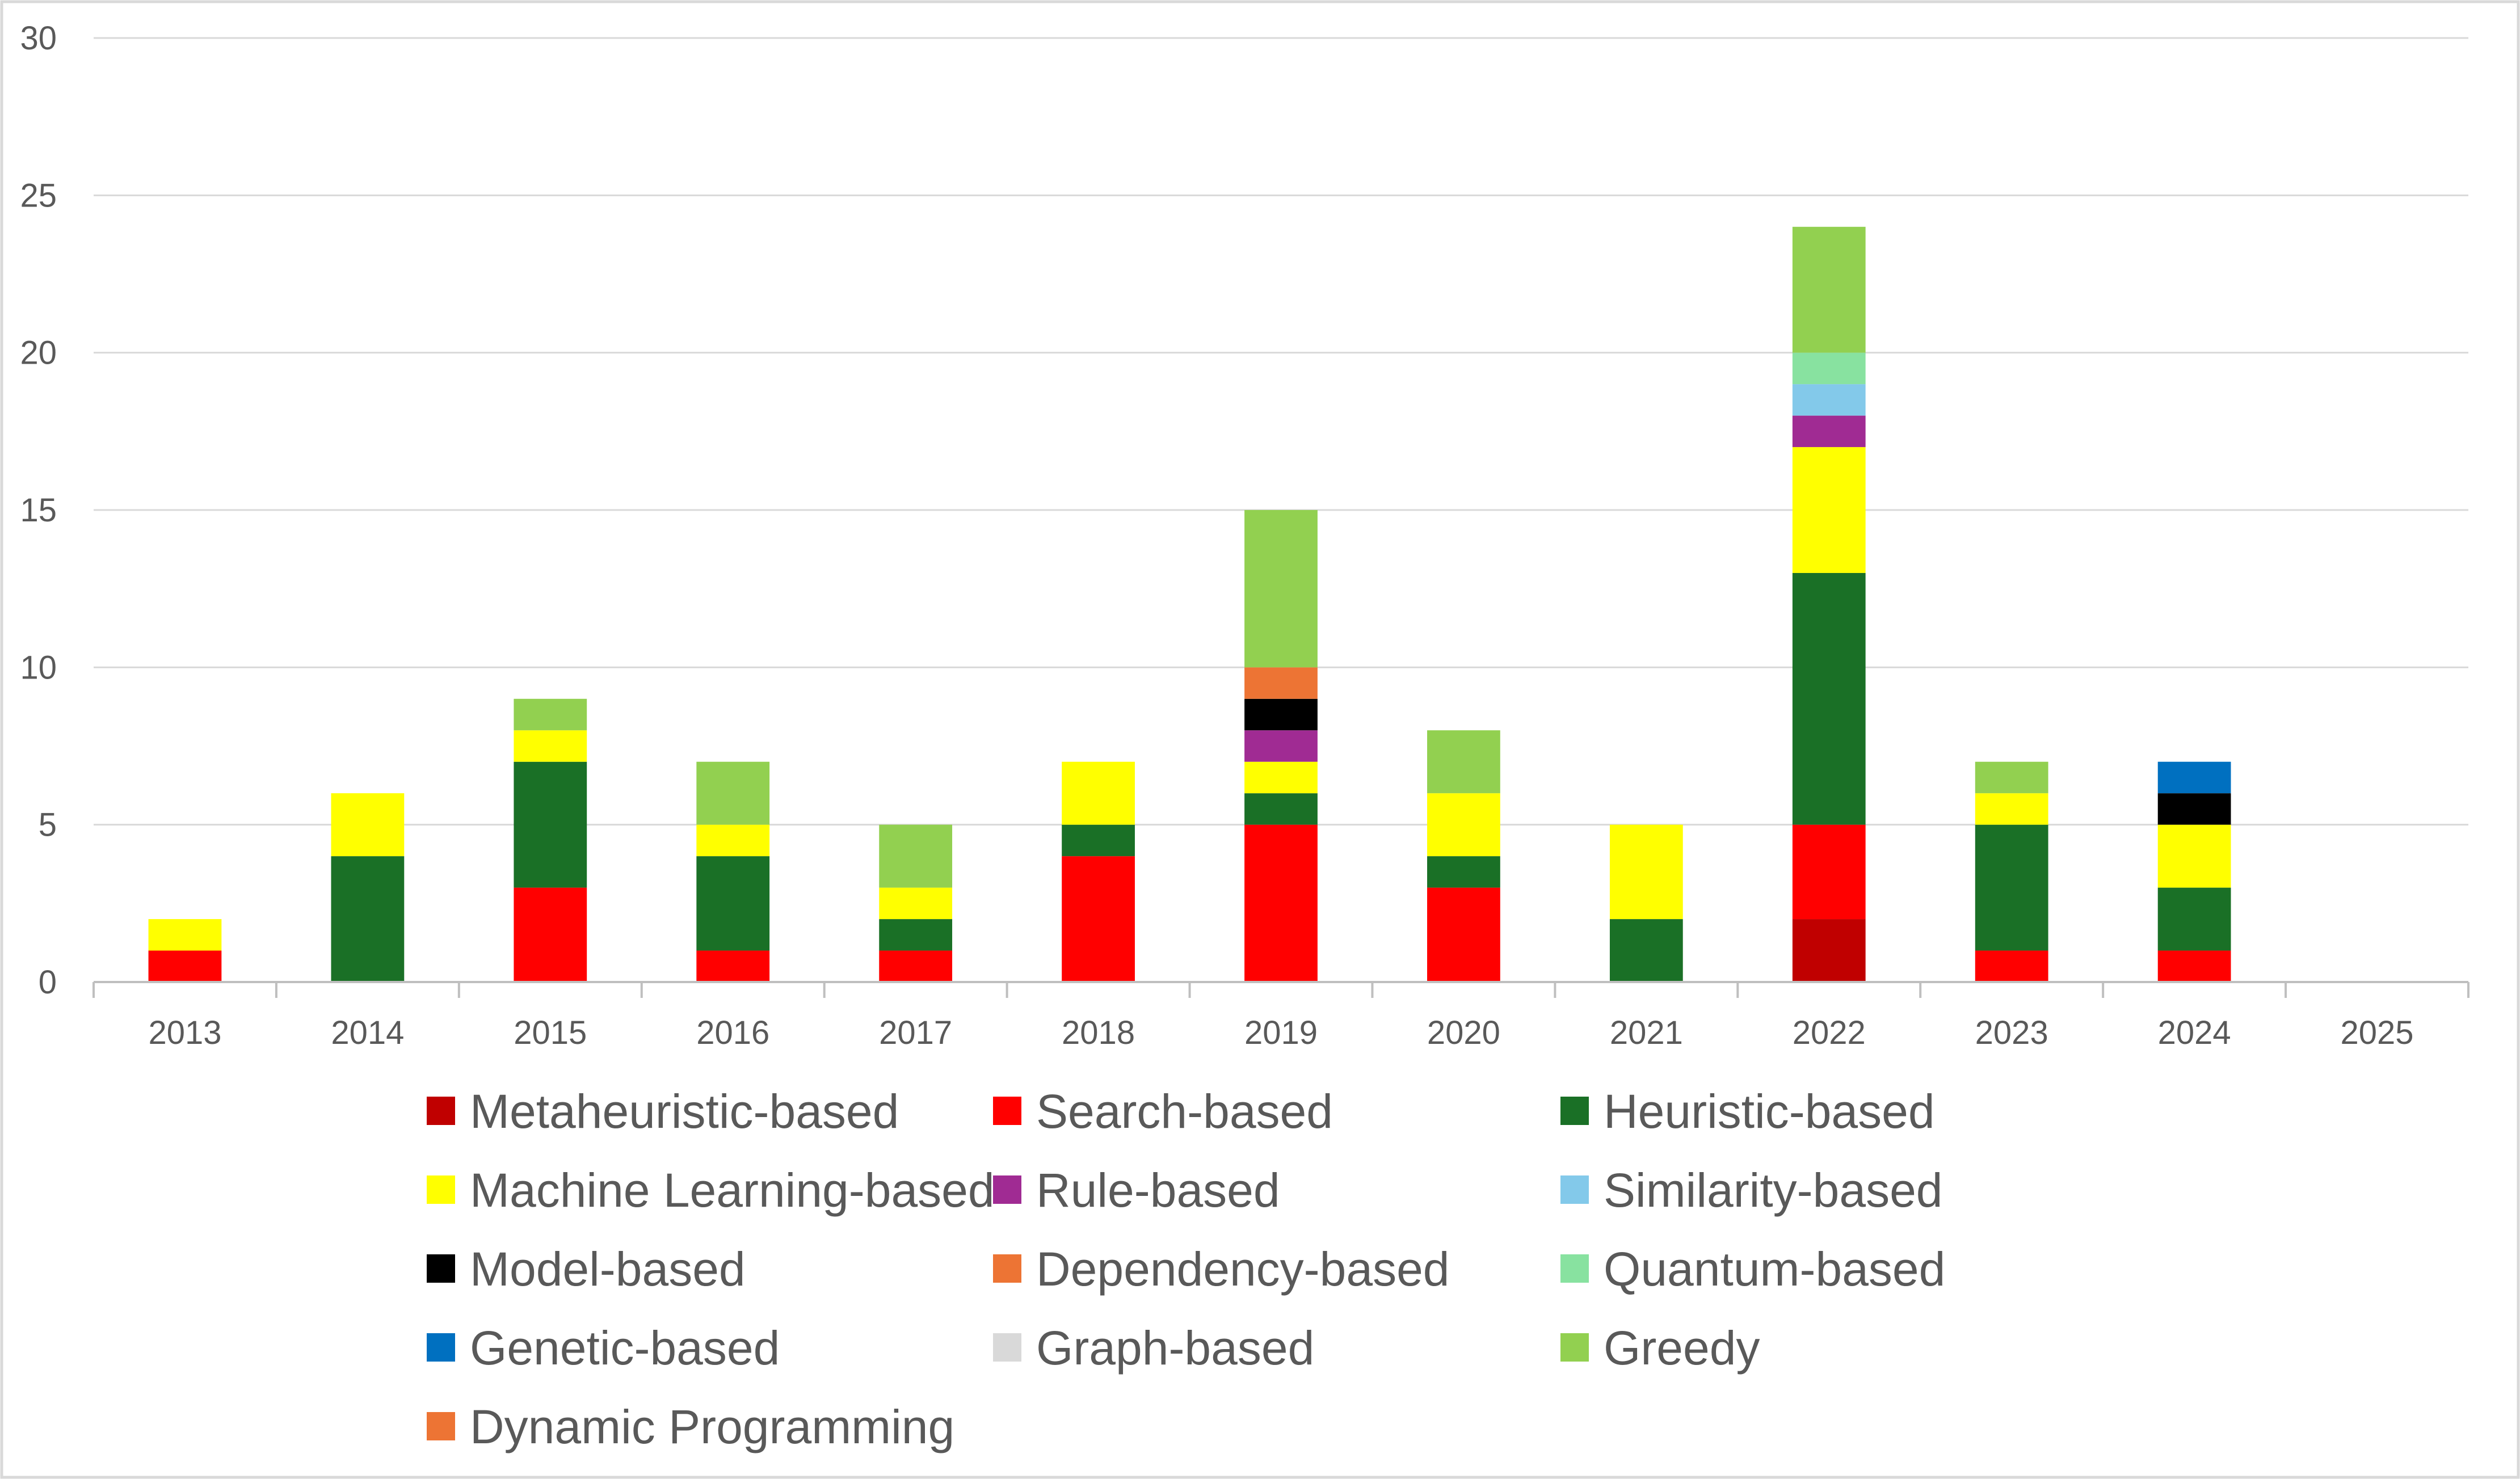 This screenshot has width=2520, height=1479. Describe the element at coordinates (550, 746) in the screenshot. I see `bar-2015-machine-learning-based` at that location.